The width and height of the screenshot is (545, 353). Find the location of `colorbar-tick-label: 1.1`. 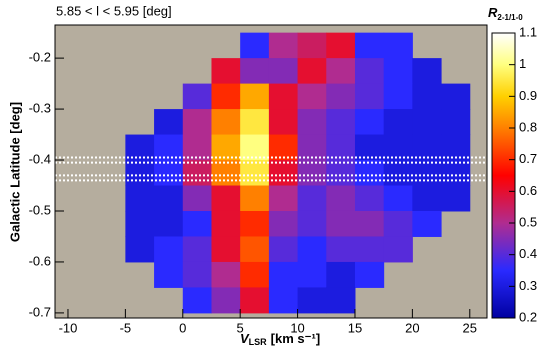

colorbar-tick-label: 1.1 is located at coordinates (528, 31).